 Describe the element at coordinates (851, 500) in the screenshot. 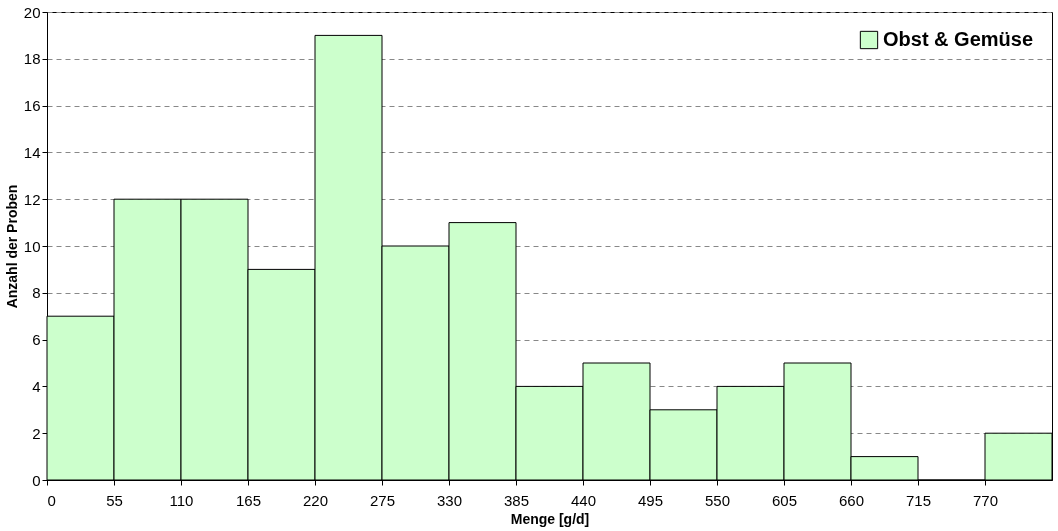

I see `x-tick-label: 660` at that location.